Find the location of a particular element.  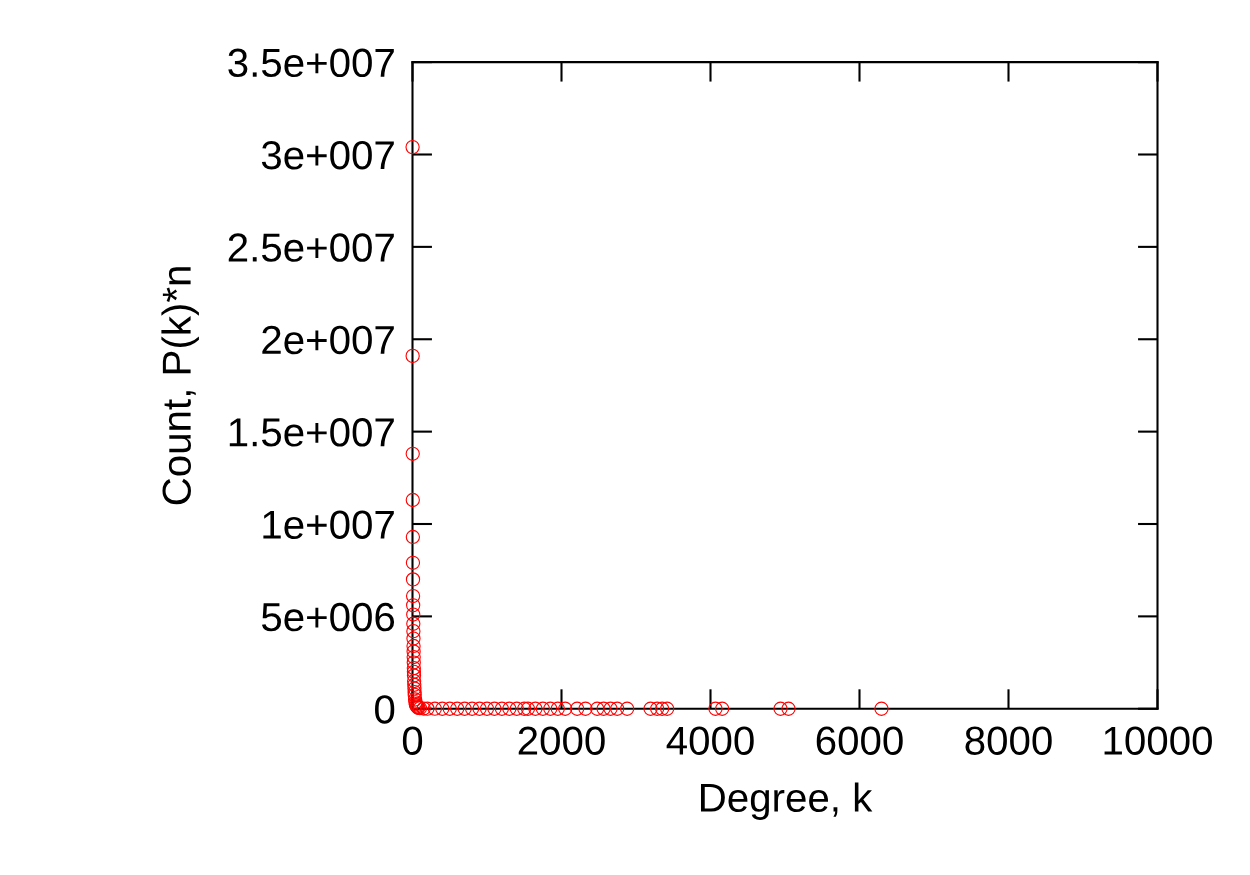

y-axis-title: Count, P(k)*n is located at coordinates (180, 386).